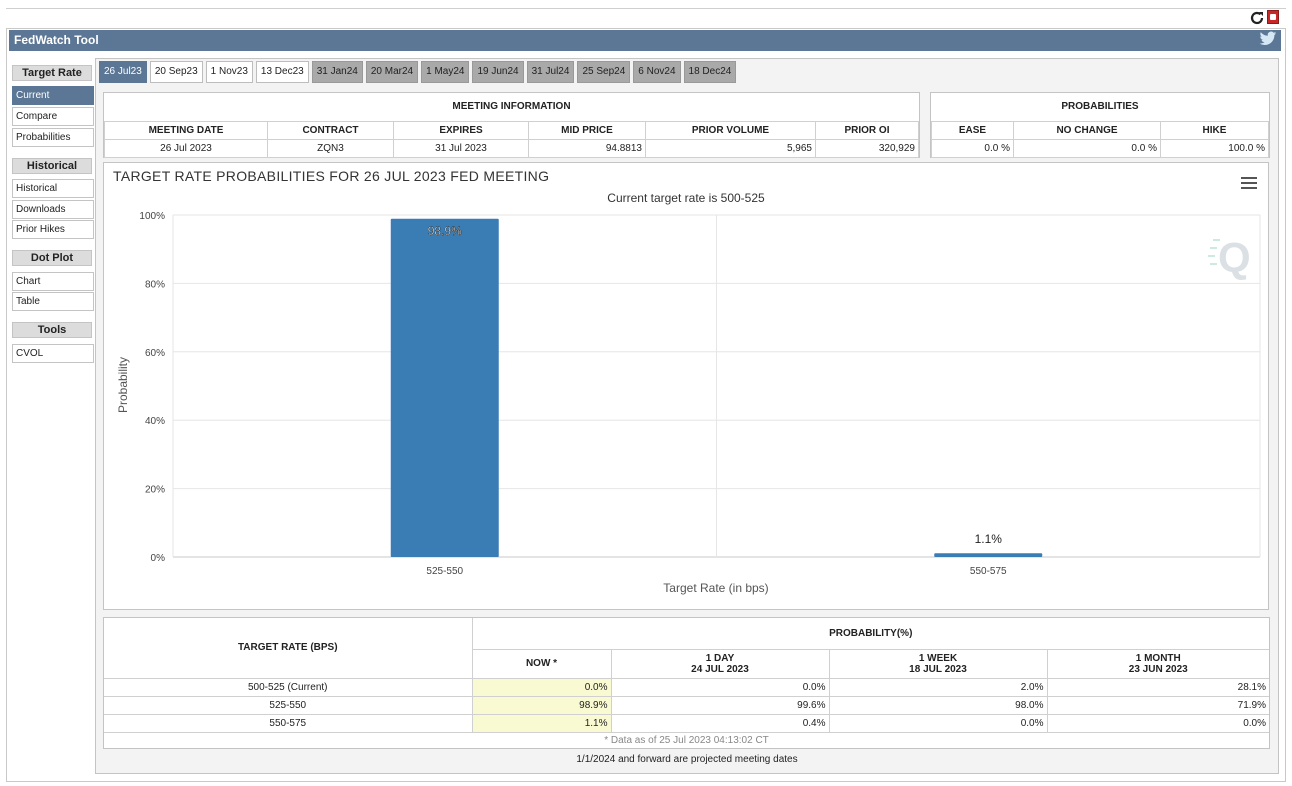 The width and height of the screenshot is (1292, 786). Describe the element at coordinates (288, 687) in the screenshot. I see `rate-cell: 500-525 (Current)` at that location.